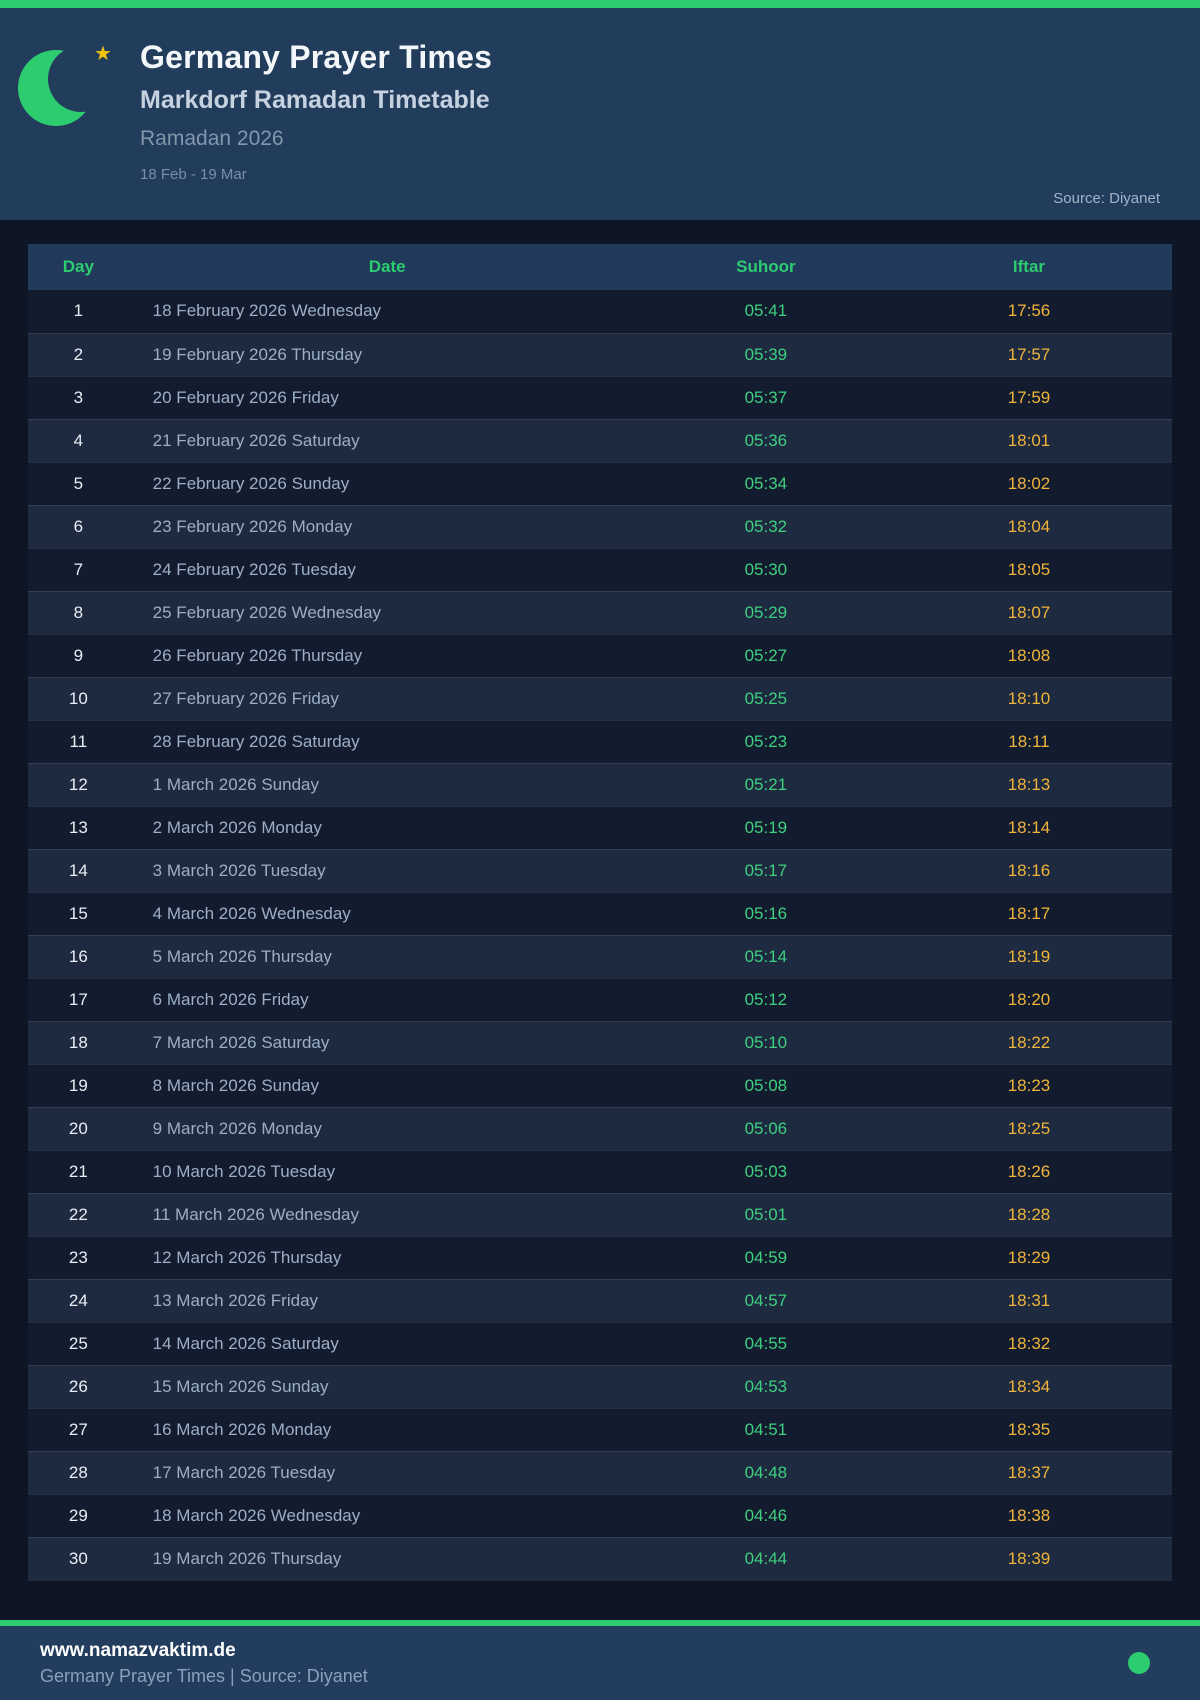  Describe the element at coordinates (766, 1558) in the screenshot. I see `table-cell-suhoor: 04:44` at that location.